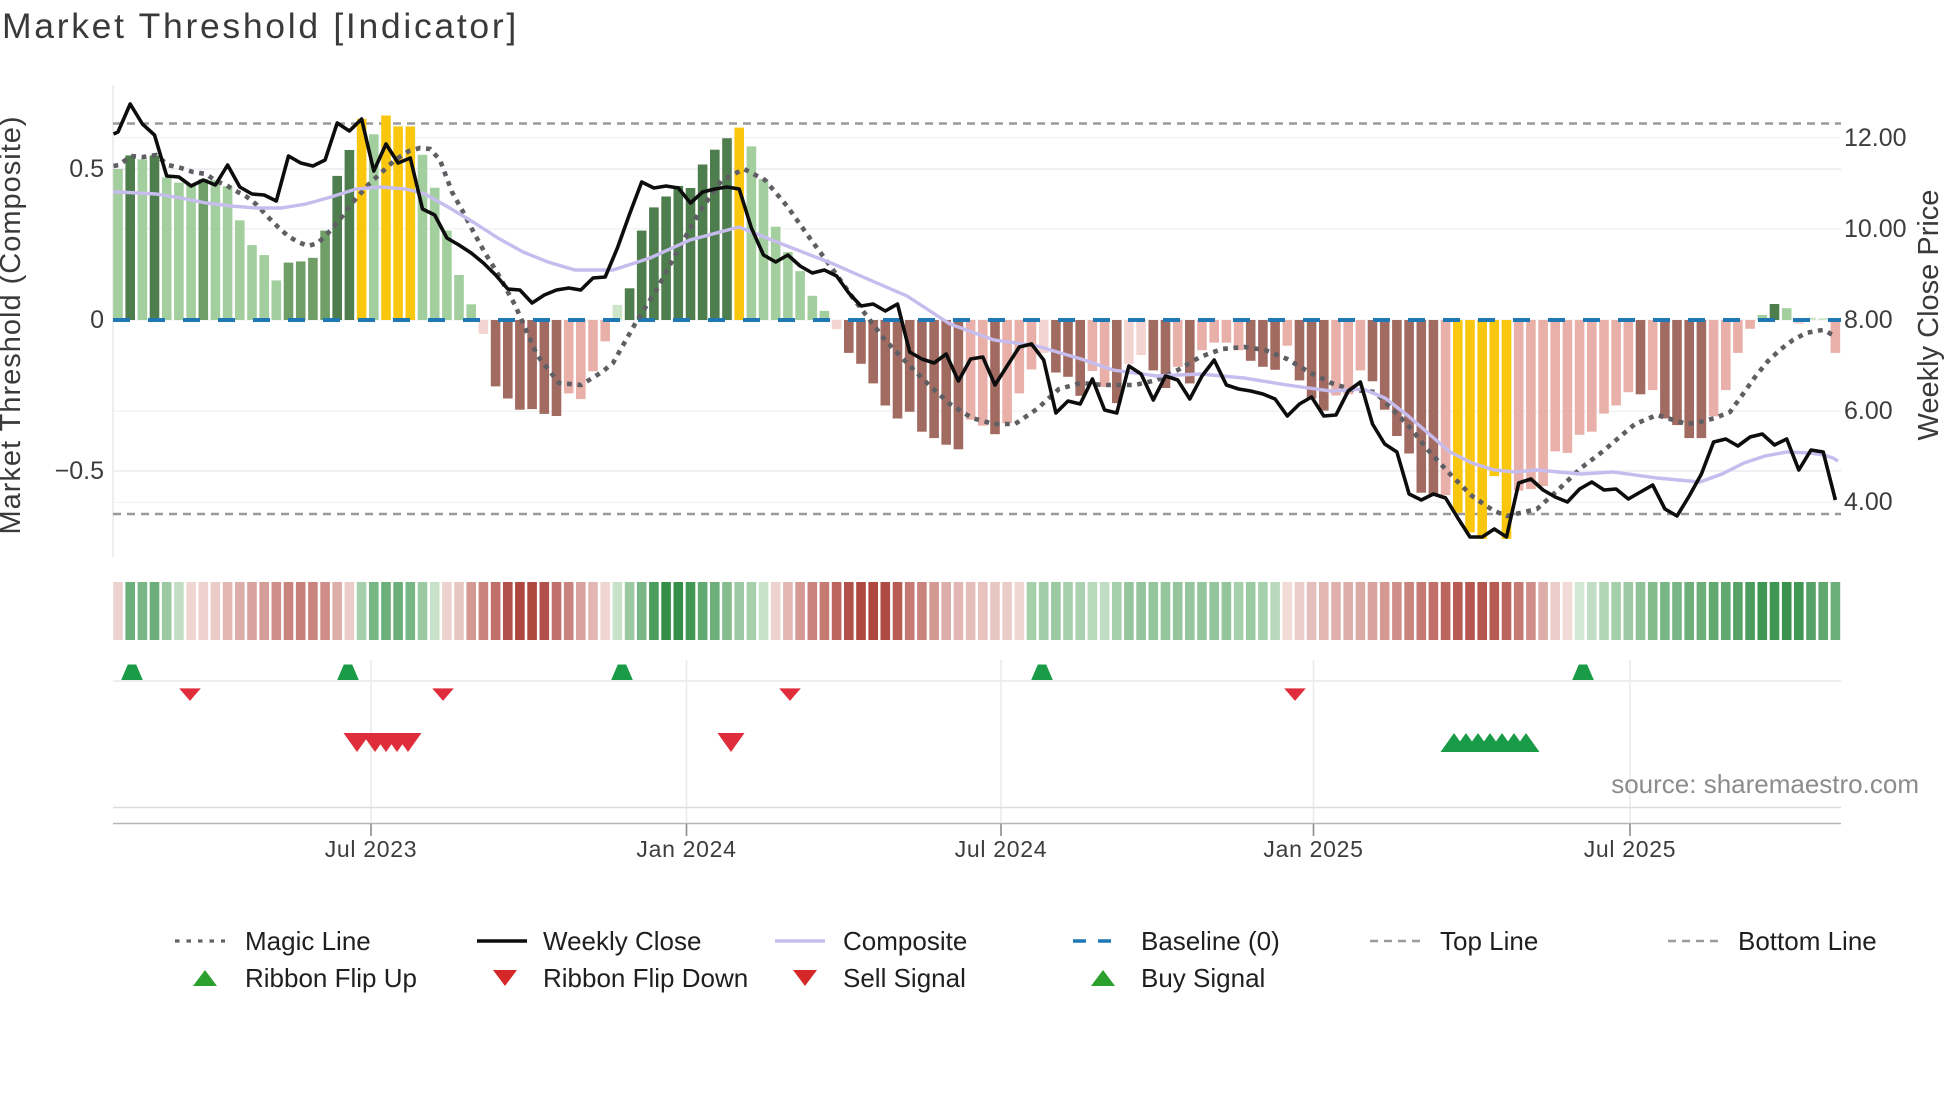 The height and width of the screenshot is (1107, 1960). What do you see at coordinates (1868, 411) in the screenshot?
I see `svg-text: 6.00` at bounding box center [1868, 411].